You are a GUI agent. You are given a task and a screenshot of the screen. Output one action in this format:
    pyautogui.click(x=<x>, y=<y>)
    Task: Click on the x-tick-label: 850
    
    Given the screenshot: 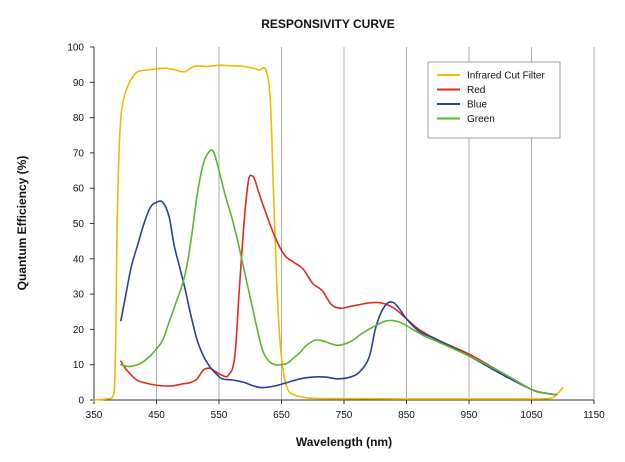 What is the action you would take?
    pyautogui.click(x=406, y=415)
    